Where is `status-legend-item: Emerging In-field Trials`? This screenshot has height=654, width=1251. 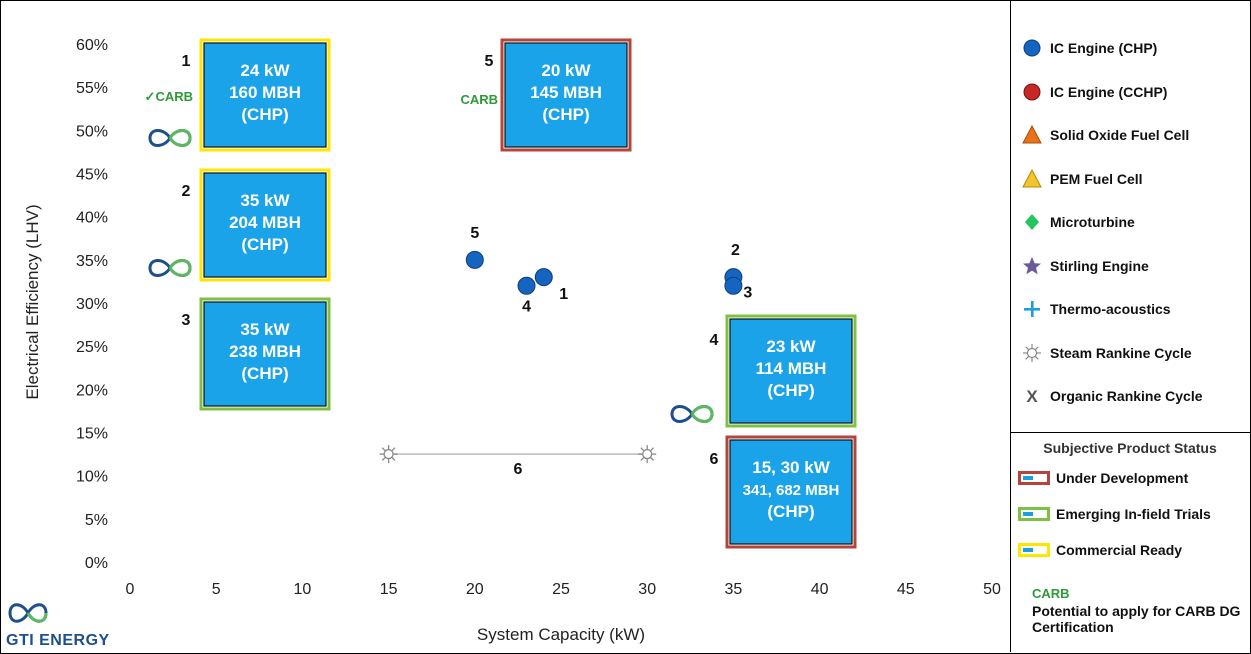 status-legend-item: Emerging In-field Trials is located at coordinates (1114, 514).